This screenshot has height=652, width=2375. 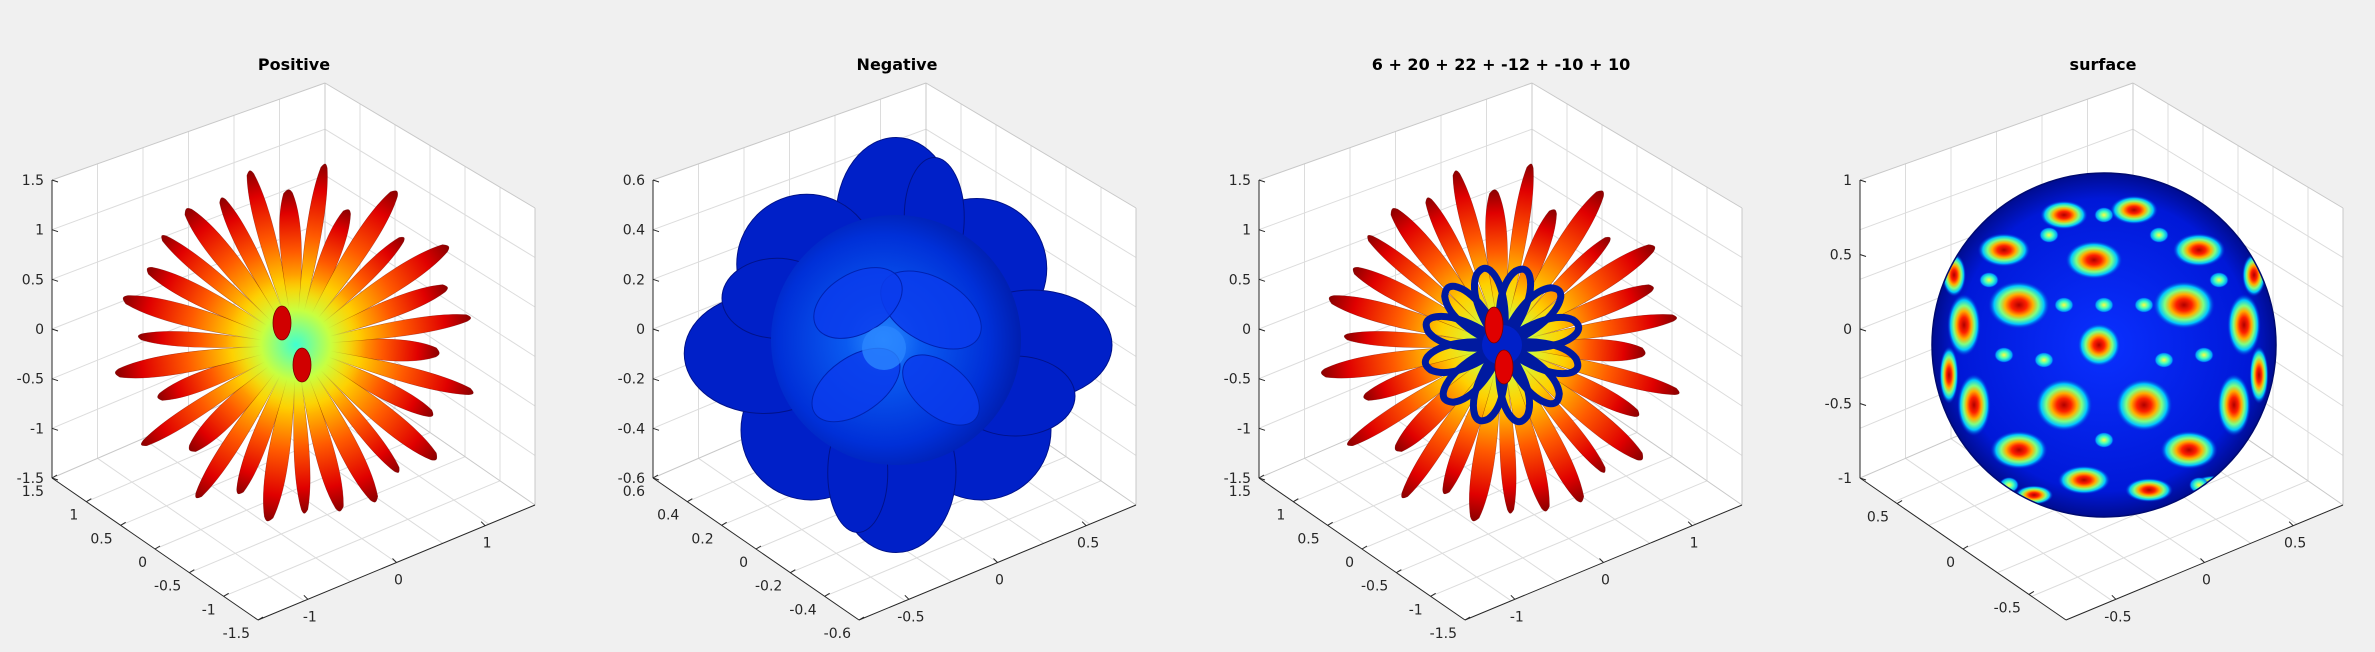 What do you see at coordinates (631, 429) in the screenshot?
I see `z-tick-label: -0.4` at bounding box center [631, 429].